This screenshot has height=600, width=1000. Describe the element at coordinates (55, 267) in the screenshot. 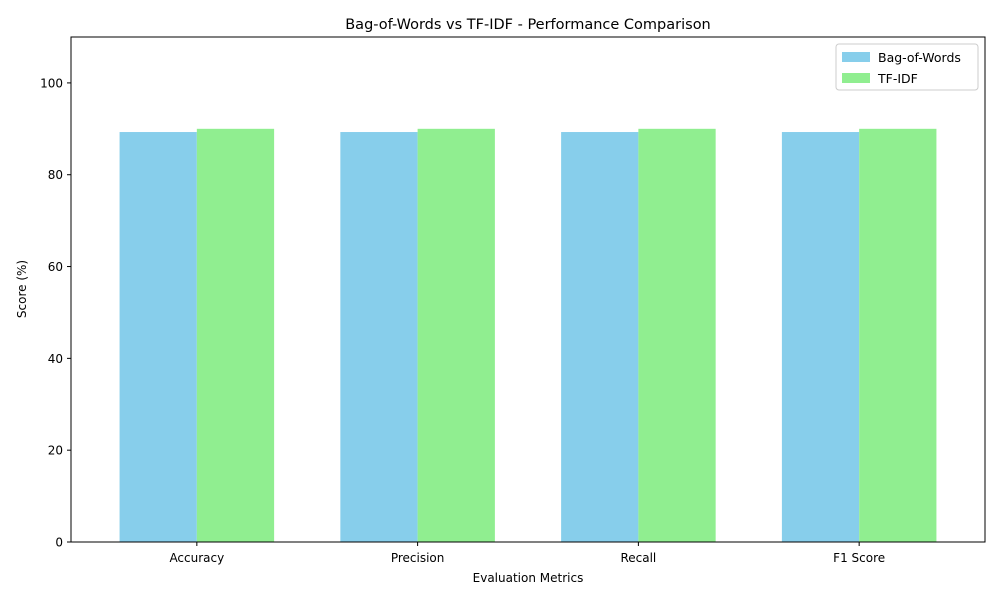

I see `y-tick-label: 60` at that location.